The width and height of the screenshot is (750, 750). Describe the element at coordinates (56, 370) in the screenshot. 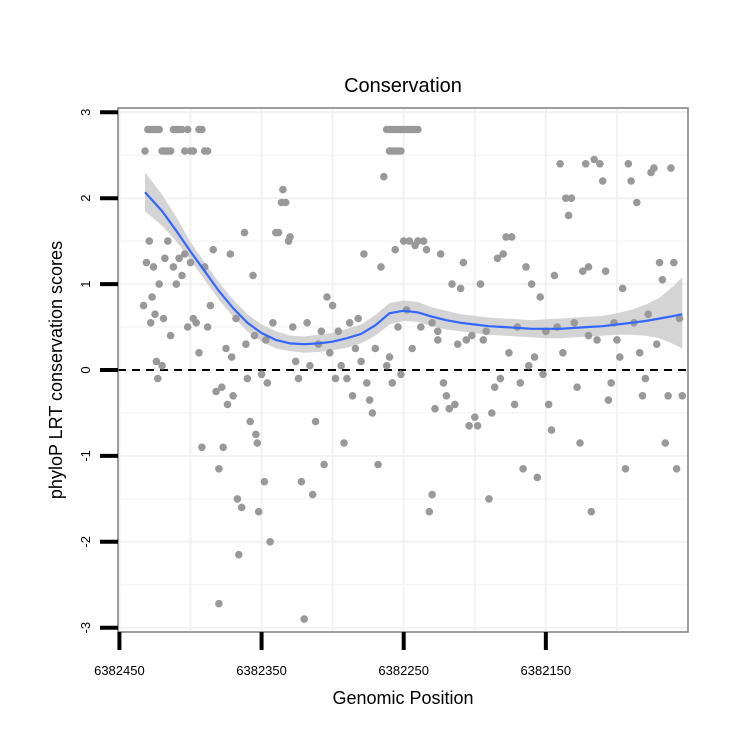

I see `y-axis-label: phyloP LRT conservation scores` at that location.